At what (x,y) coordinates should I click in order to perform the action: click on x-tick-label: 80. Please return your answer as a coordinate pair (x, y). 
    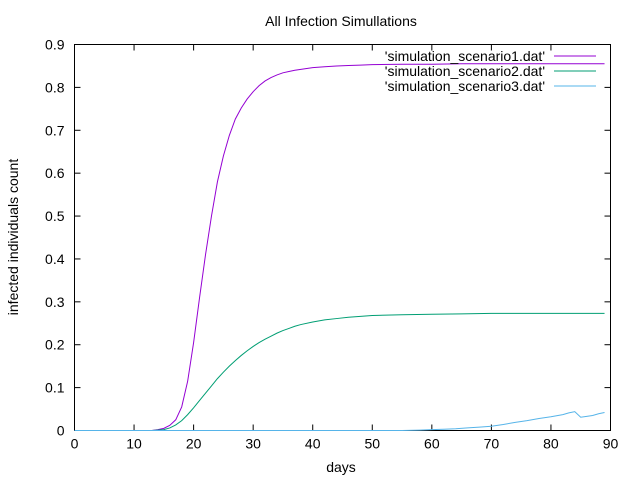
    Looking at the image, I should click on (551, 444).